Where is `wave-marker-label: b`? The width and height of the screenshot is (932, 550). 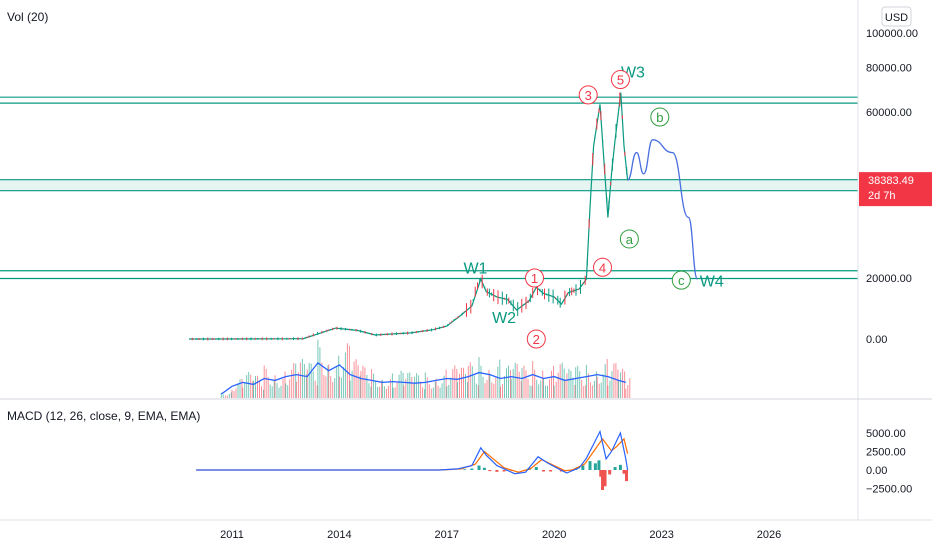 wave-marker-label: b is located at coordinates (659, 117).